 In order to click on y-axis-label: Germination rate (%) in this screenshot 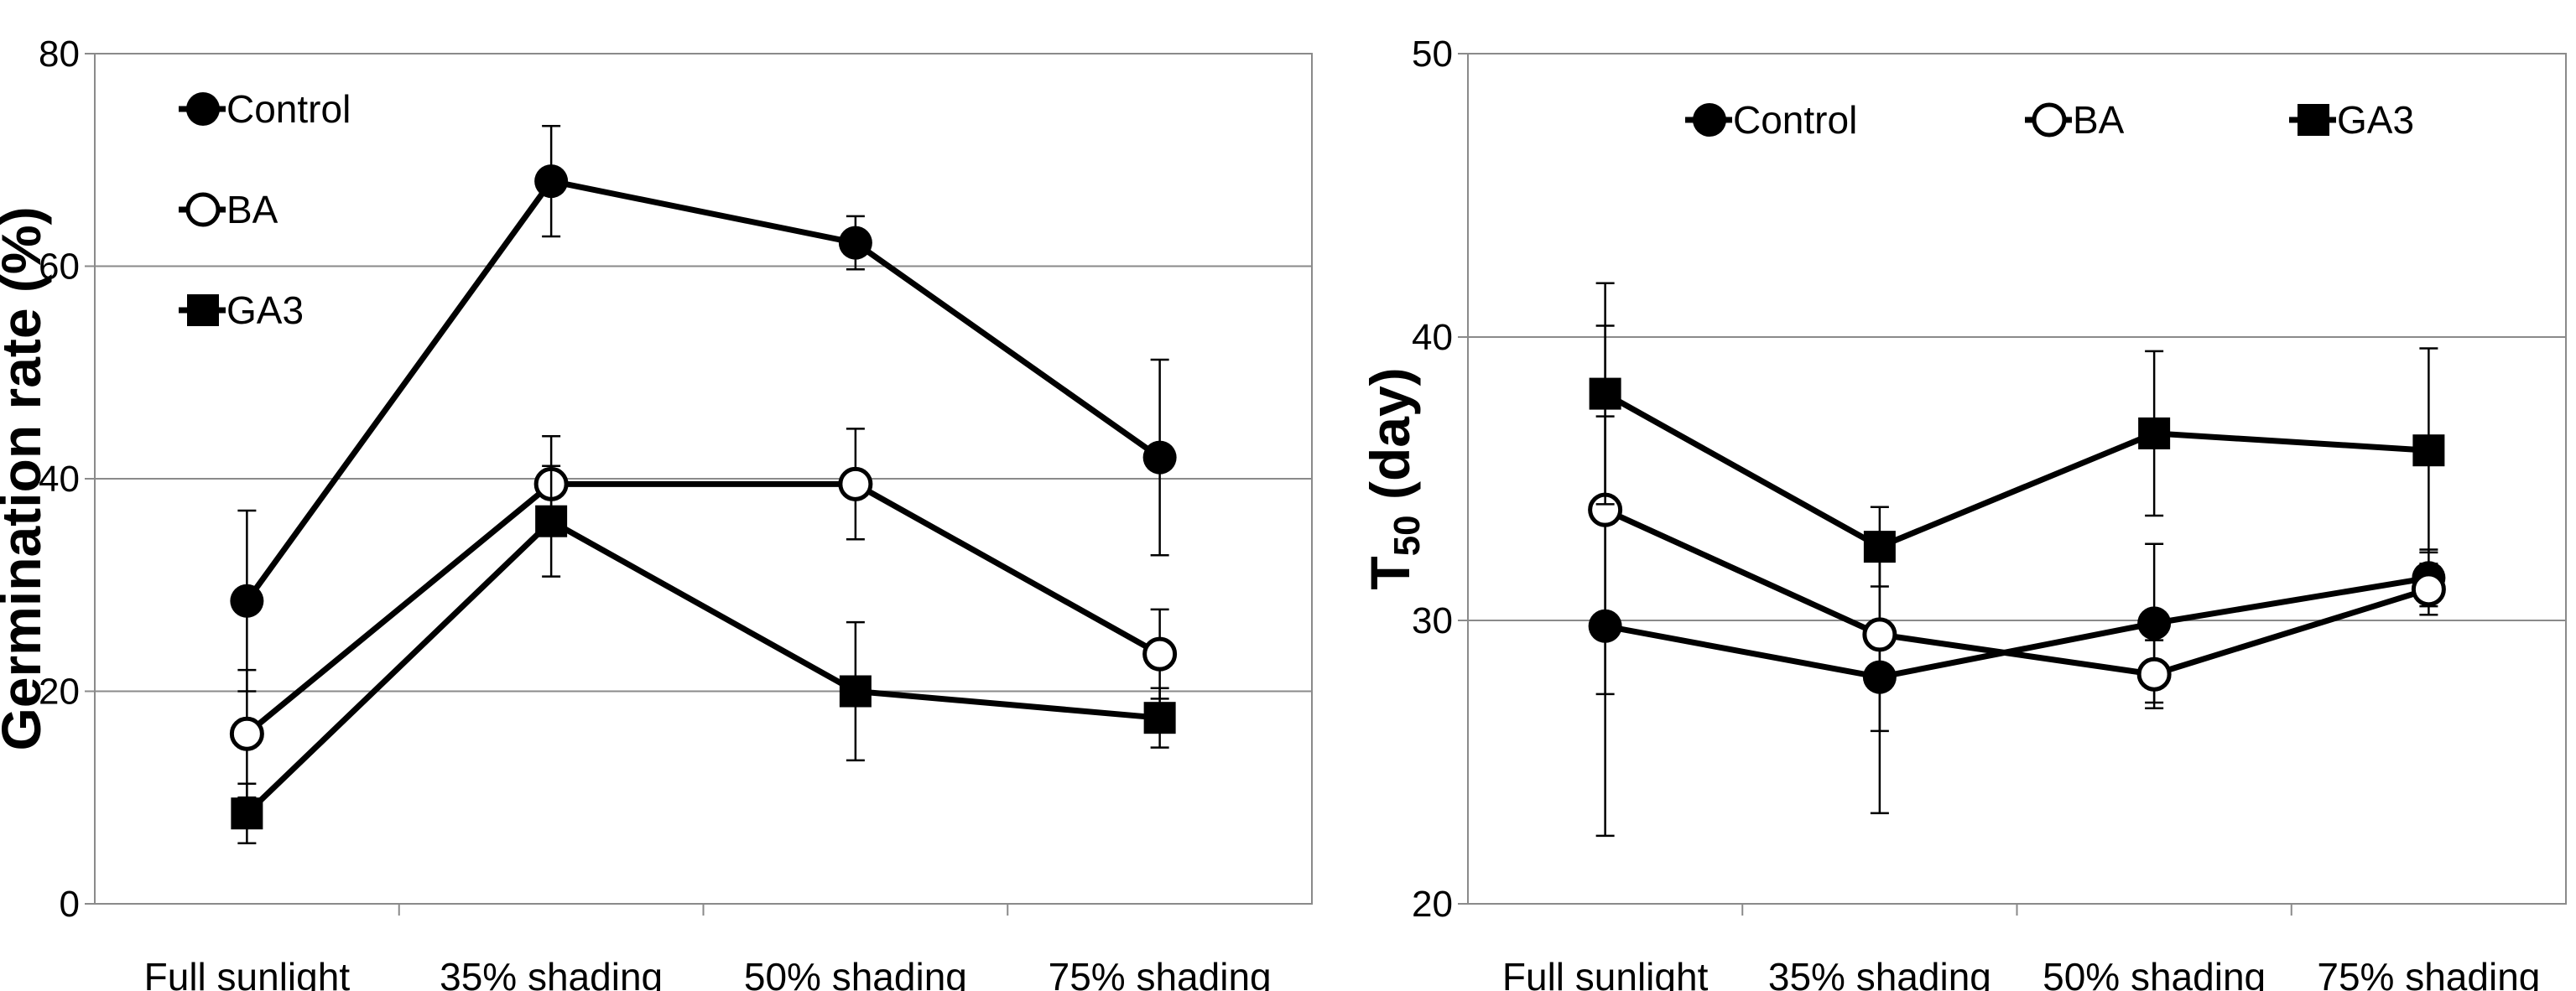, I will do `click(26, 478)`.